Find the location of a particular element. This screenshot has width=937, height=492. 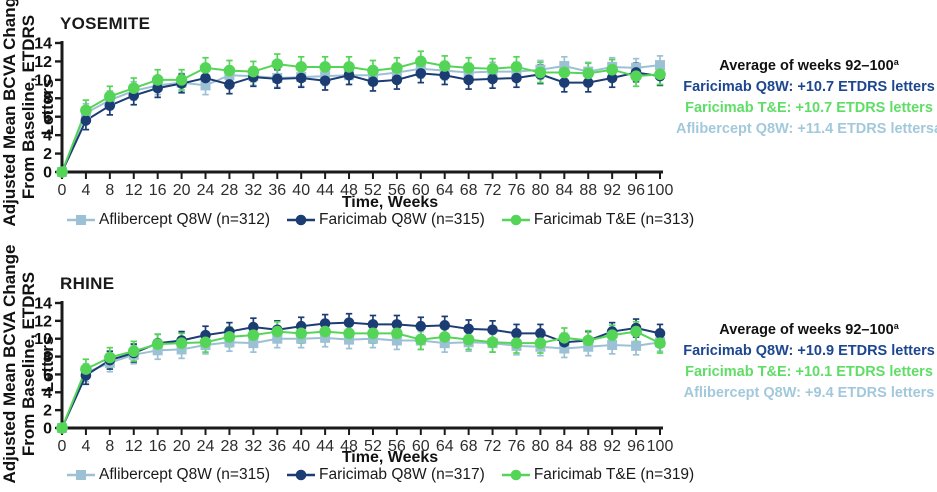

legend-item-faricimab-t-e-n-319: Faricimab T&E (n=319) is located at coordinates (597, 475).